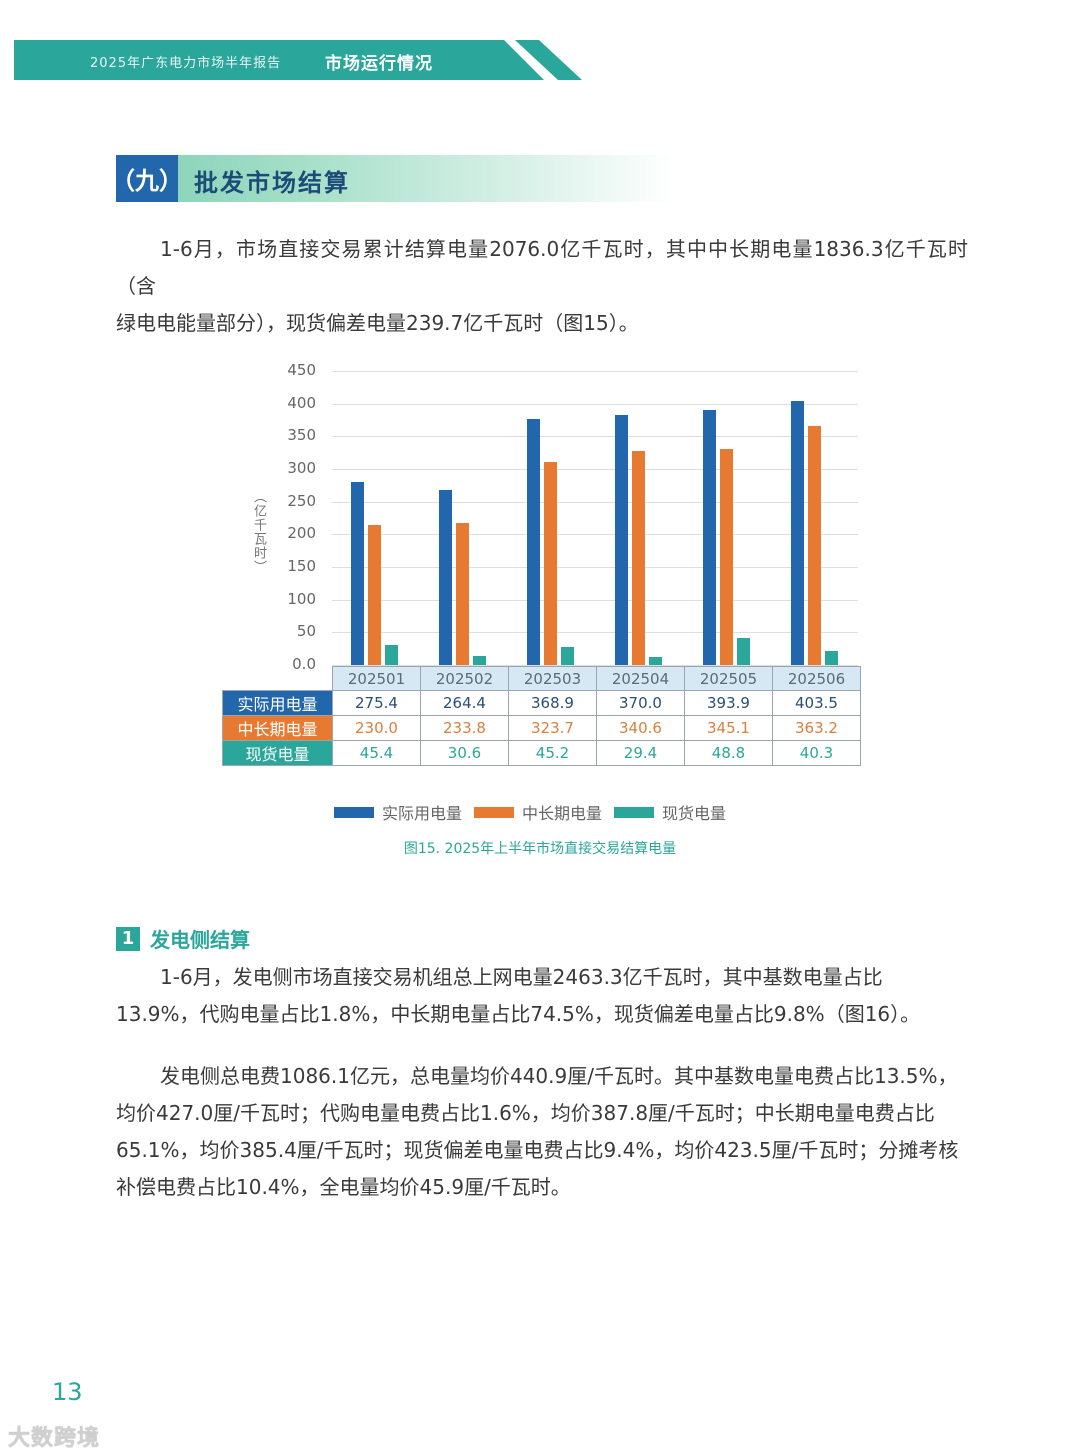 This screenshot has width=1080, height=1456. Describe the element at coordinates (552, 753) in the screenshot. I see `table-cell: 45.2` at that location.